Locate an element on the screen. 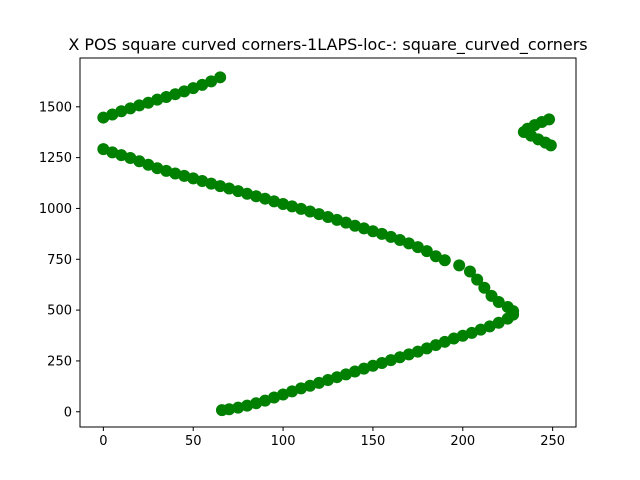 Image resolution: width=640 pixels, height=480 pixels. x-tick-label: 50 is located at coordinates (193, 441).